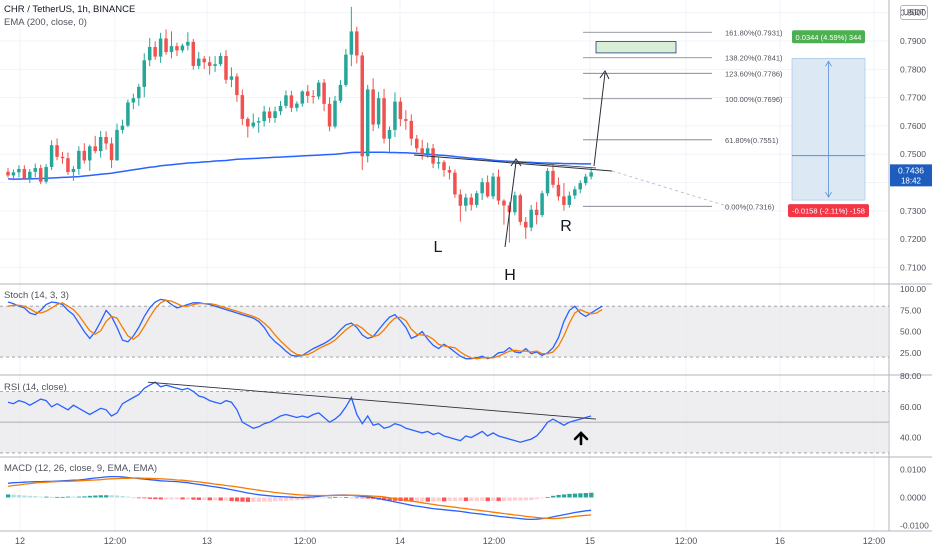  Describe the element at coordinates (45, 22) in the screenshot. I see `ema-legend: EMA (200, close, 0)` at that location.